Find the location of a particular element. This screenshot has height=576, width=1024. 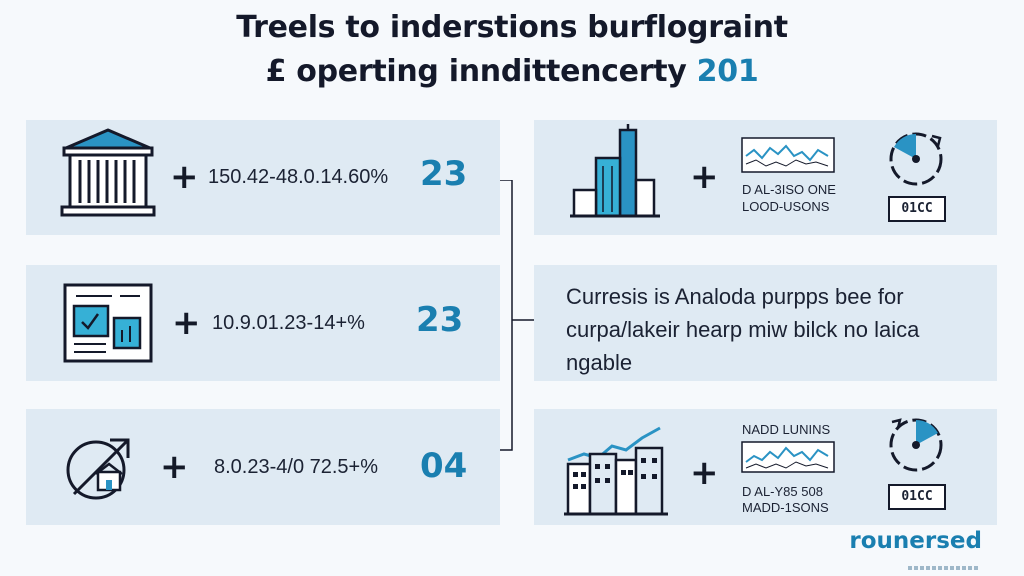

arrow-house-icon is located at coordinates (98, 469).